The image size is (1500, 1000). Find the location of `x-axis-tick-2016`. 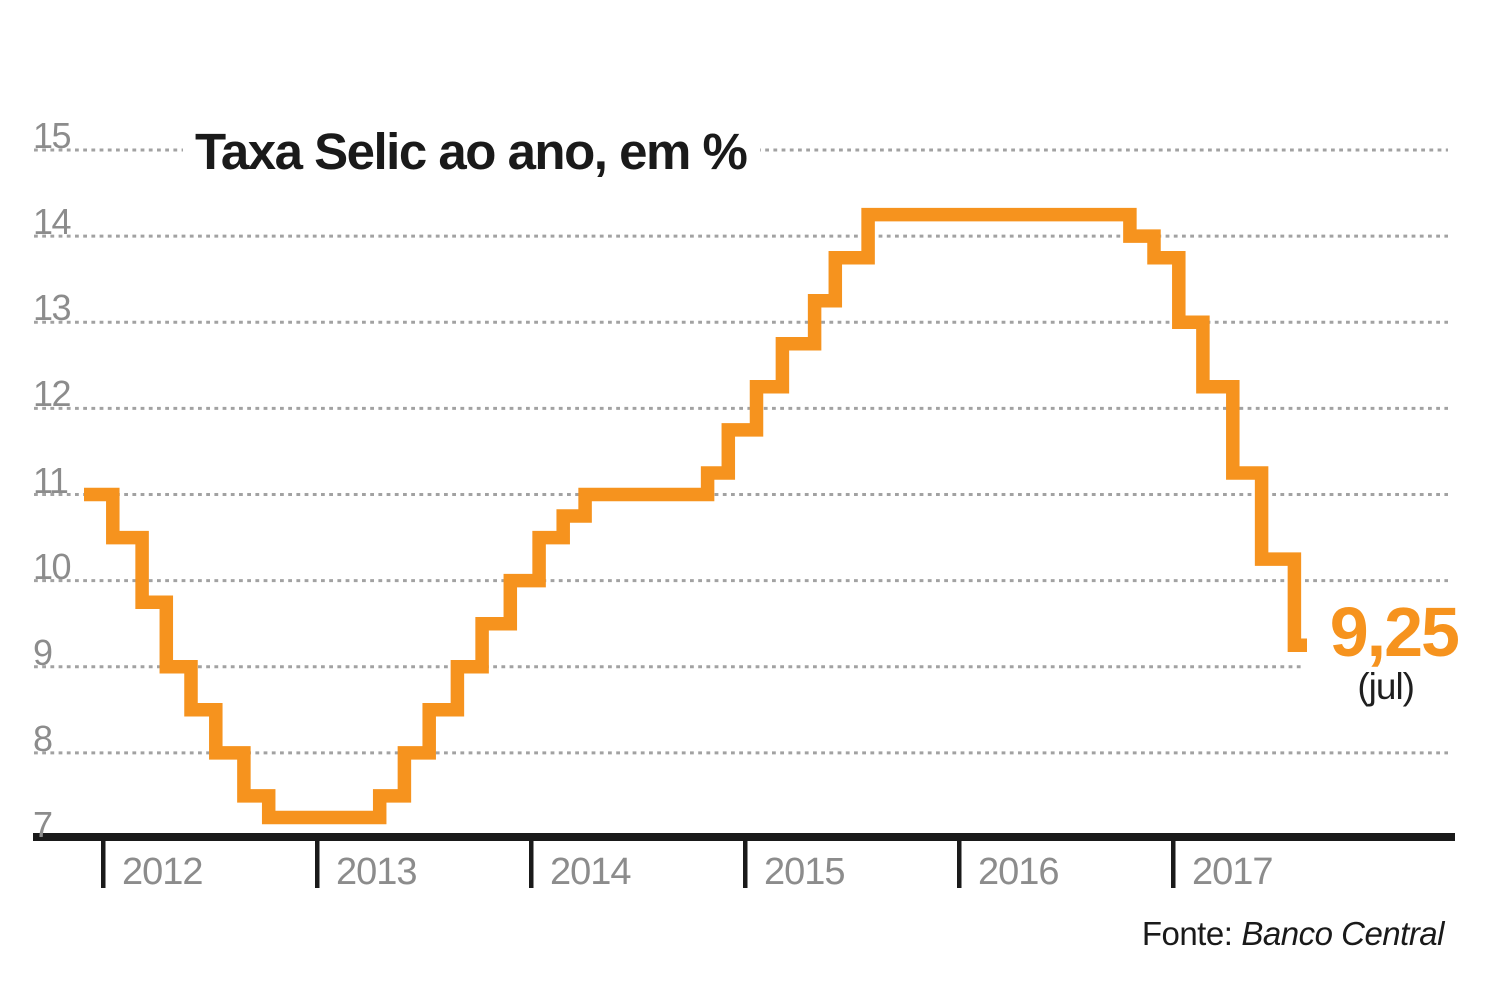

x-axis-tick-2016 is located at coordinates (959, 864).